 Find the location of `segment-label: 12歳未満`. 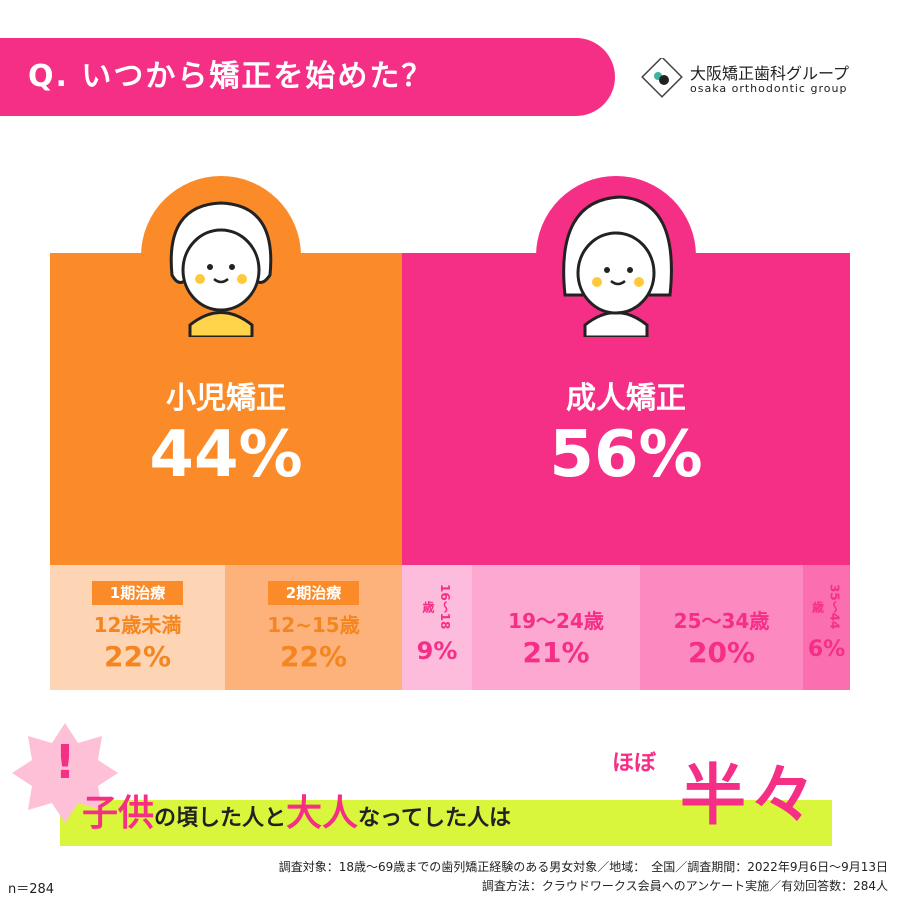

segment-label: 12歳未満 is located at coordinates (137, 625).